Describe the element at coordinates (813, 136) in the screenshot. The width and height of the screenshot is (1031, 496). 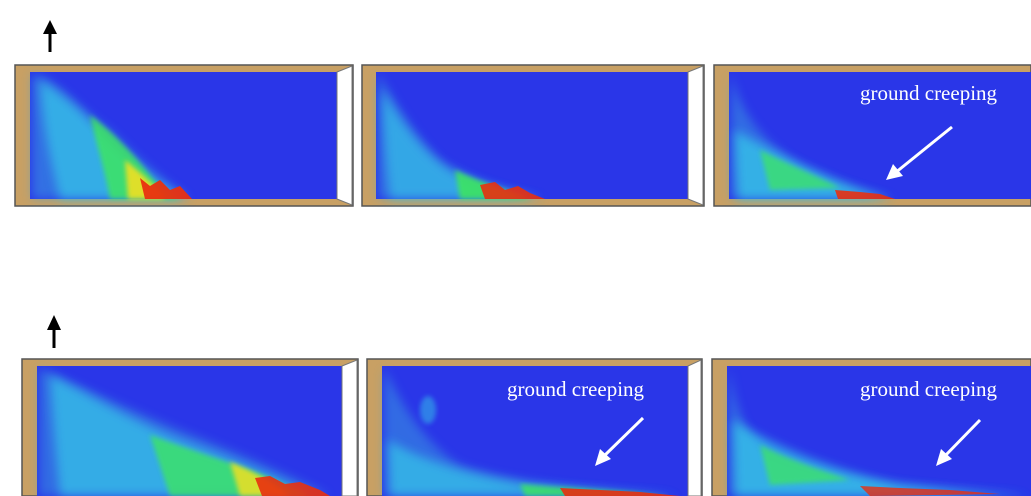
I see `plume-r1-p3` at that location.